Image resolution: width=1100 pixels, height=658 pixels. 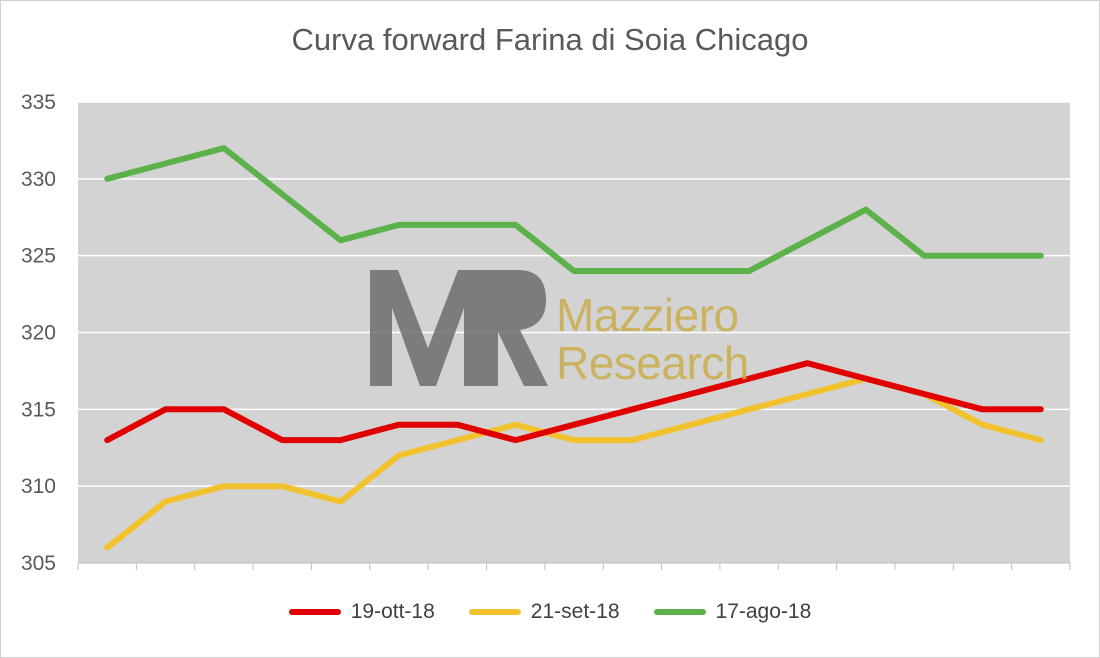 I want to click on watermark-line1: Mazziero, so click(x=647, y=315).